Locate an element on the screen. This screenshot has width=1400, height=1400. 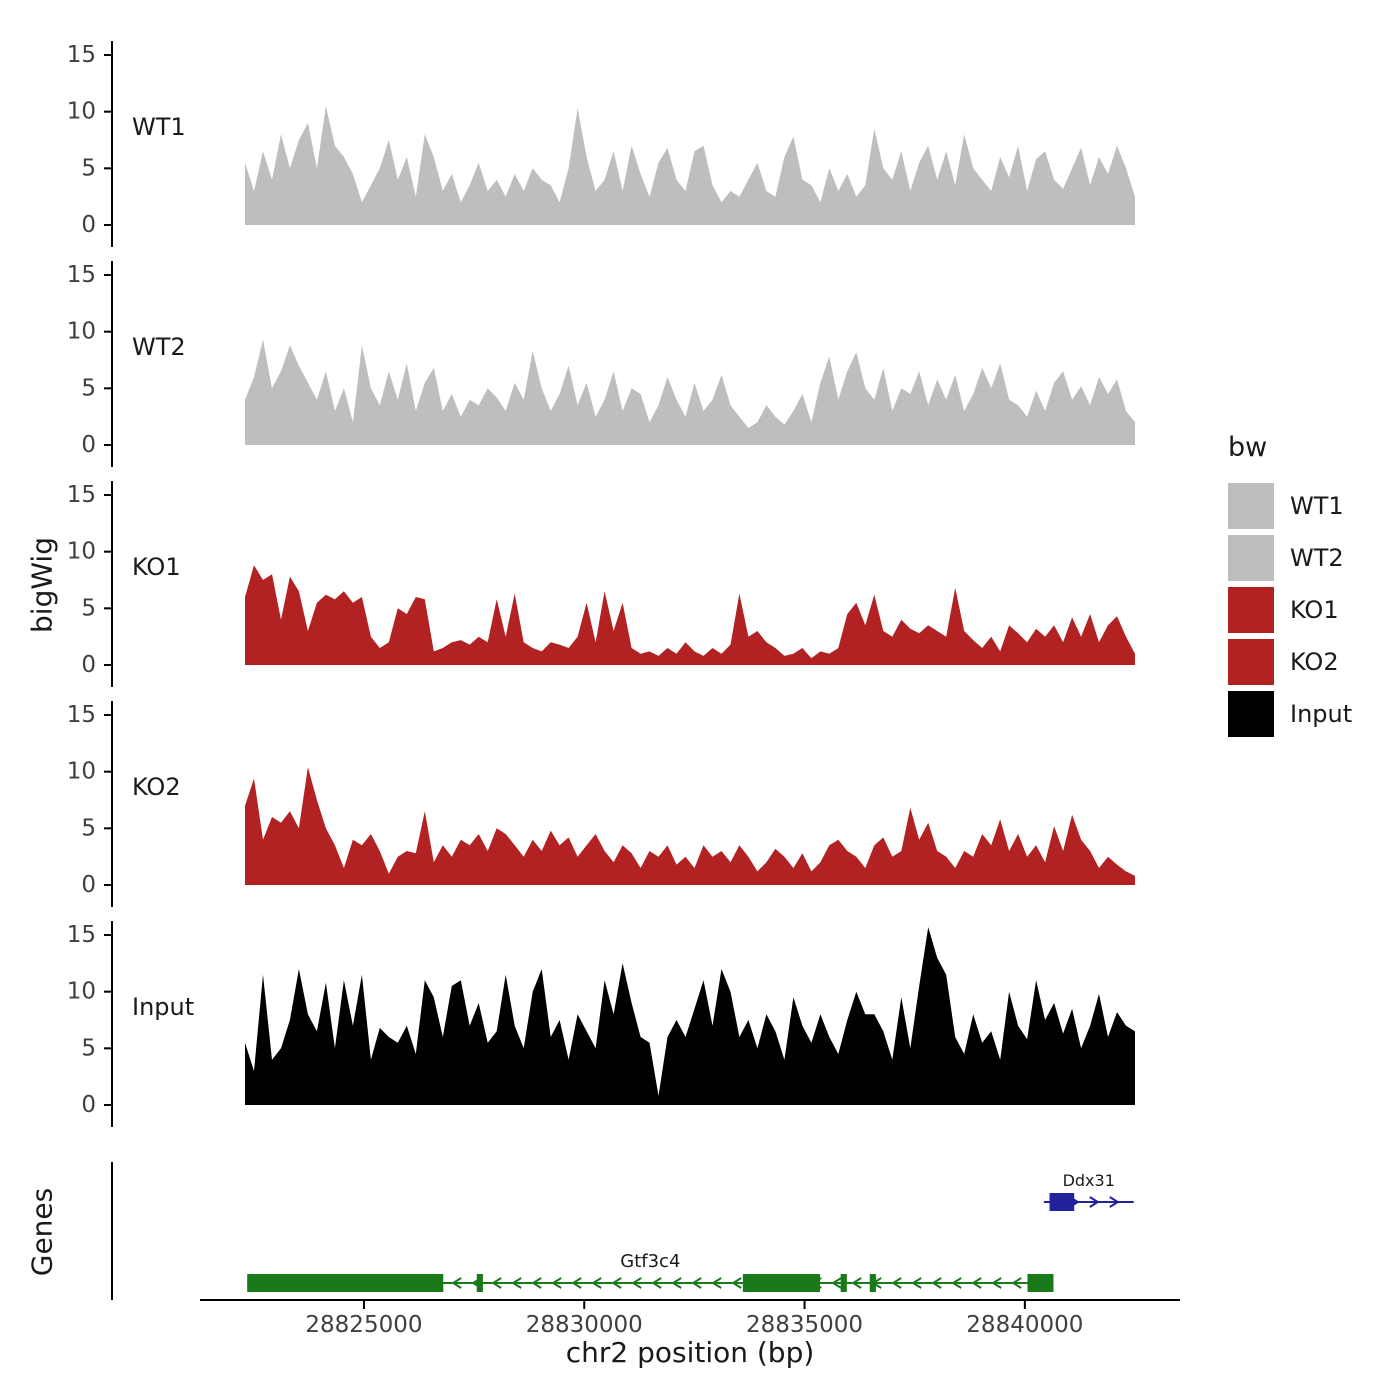
legend-item-WT1: WT1 is located at coordinates (1313, 506).